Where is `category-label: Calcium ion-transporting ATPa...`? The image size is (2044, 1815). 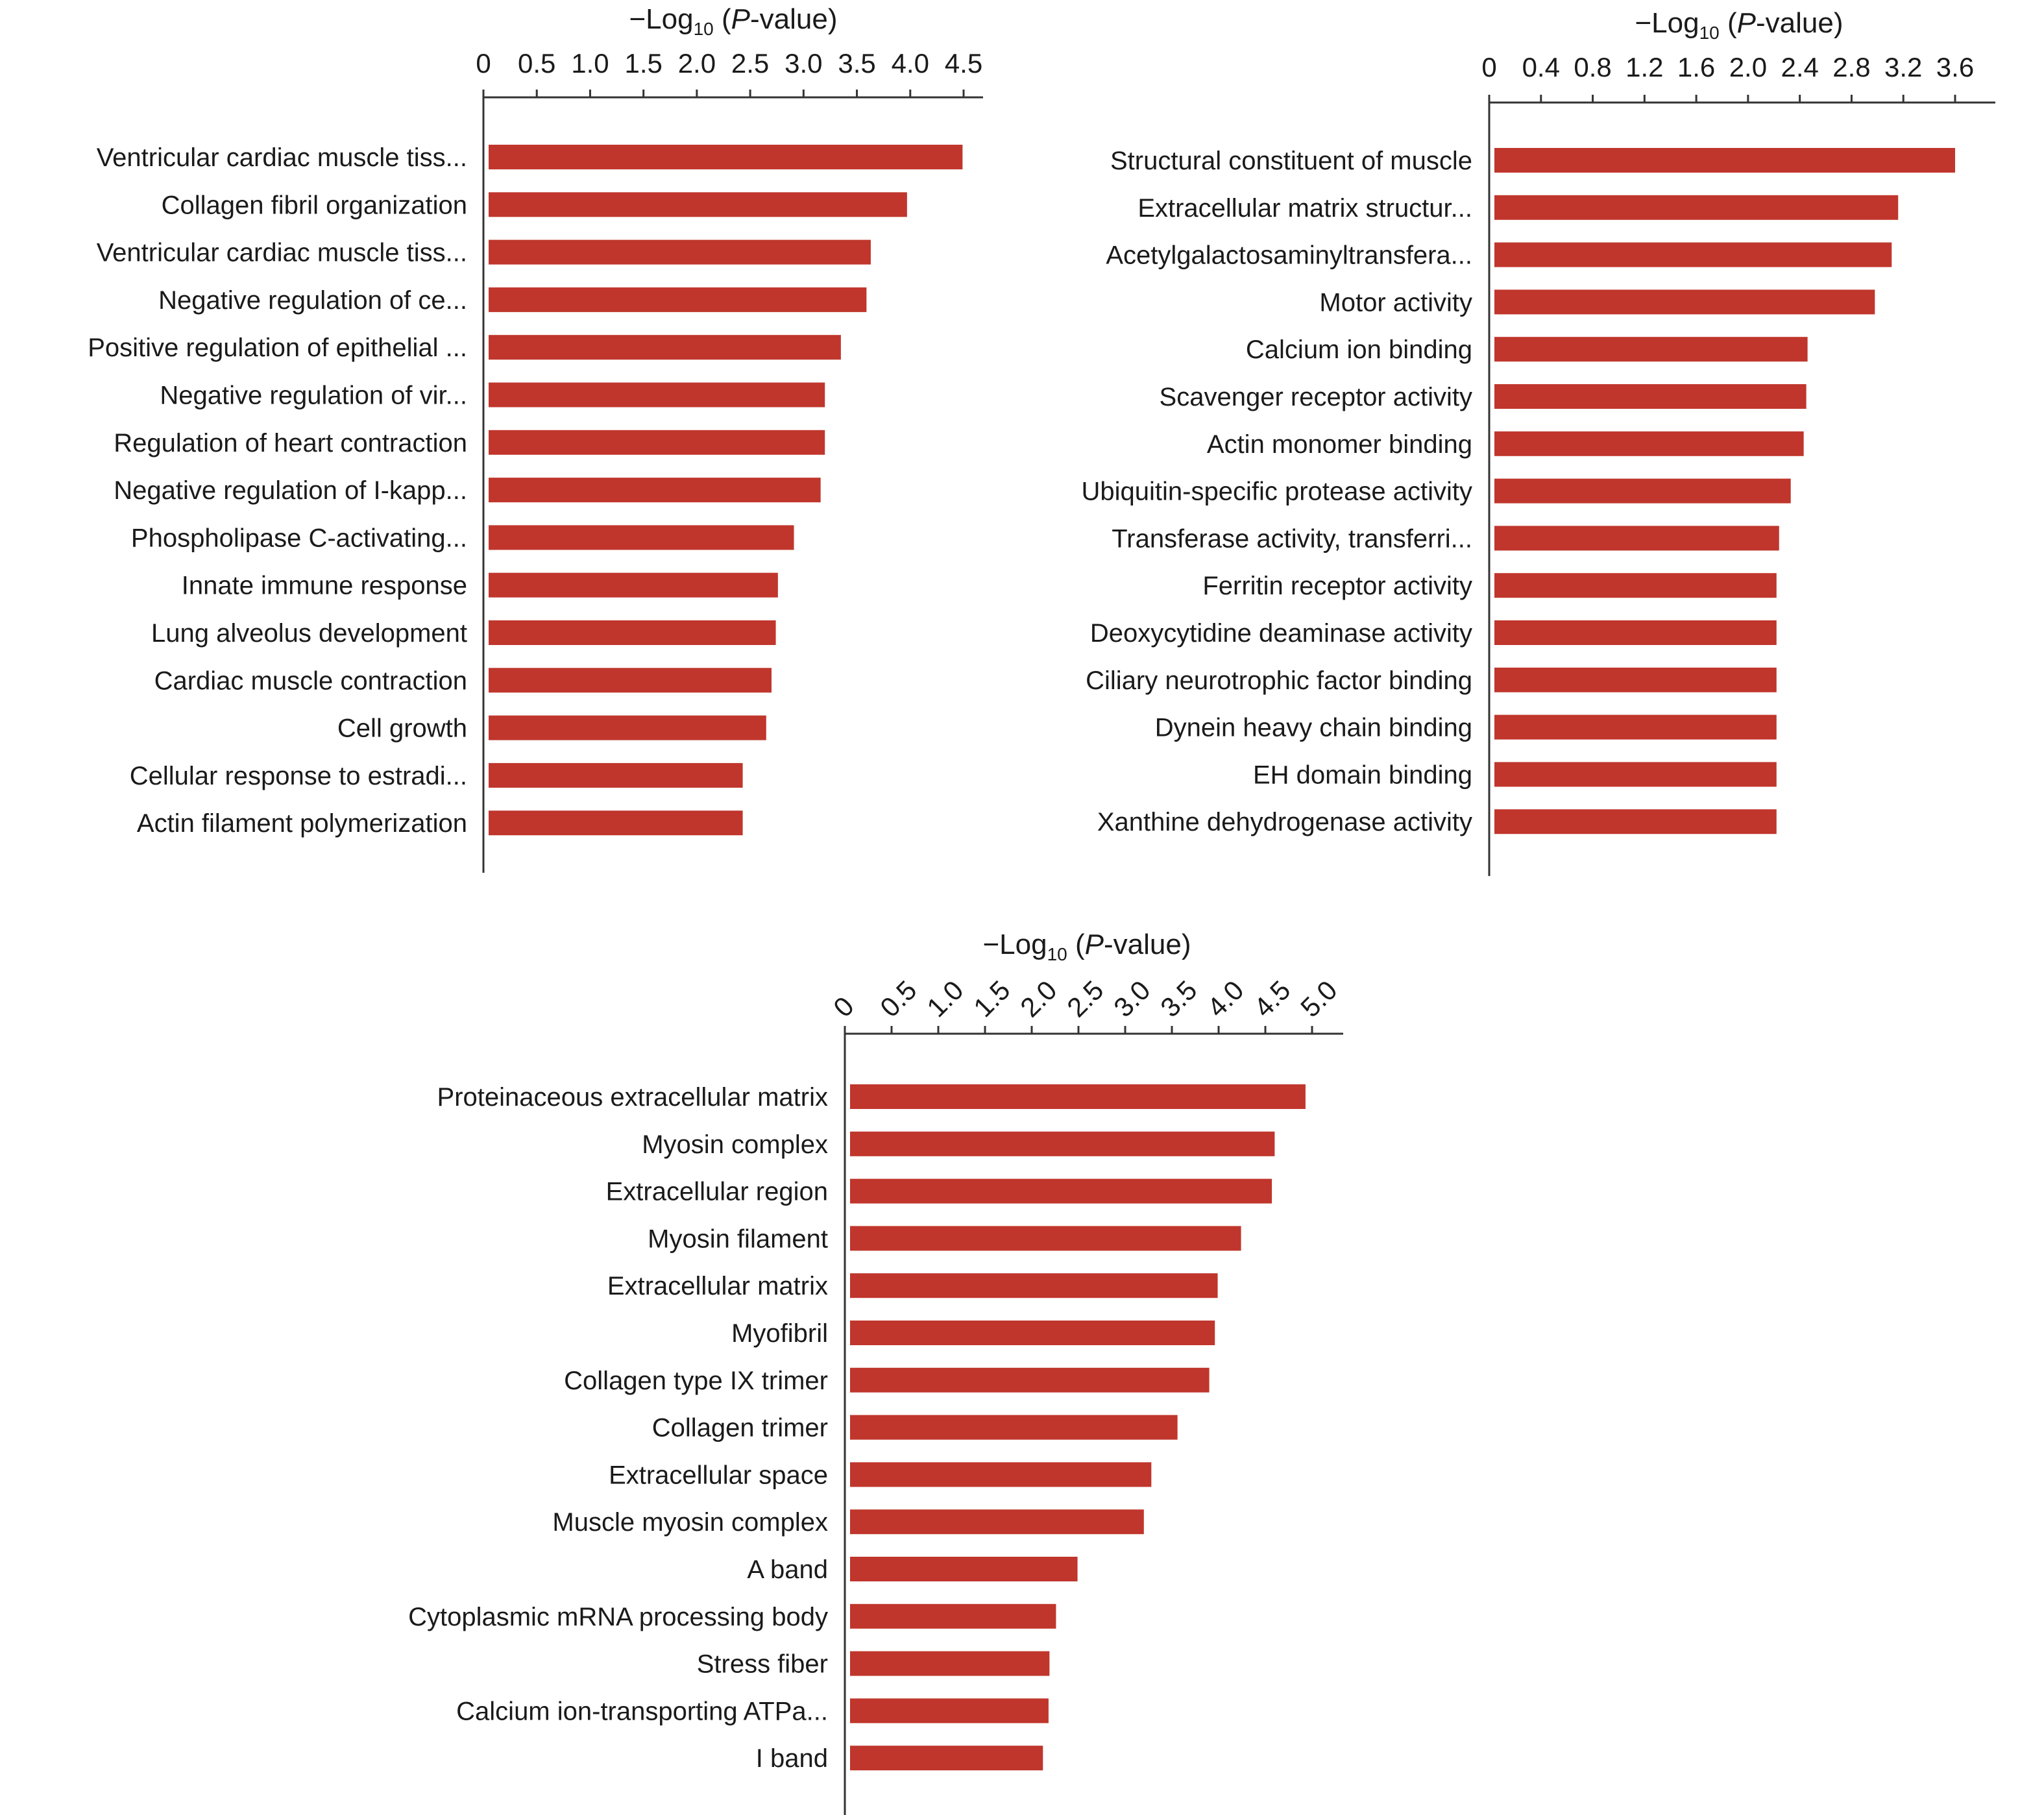 category-label: Calcium ion-transporting ATPa... is located at coordinates (642, 1711).